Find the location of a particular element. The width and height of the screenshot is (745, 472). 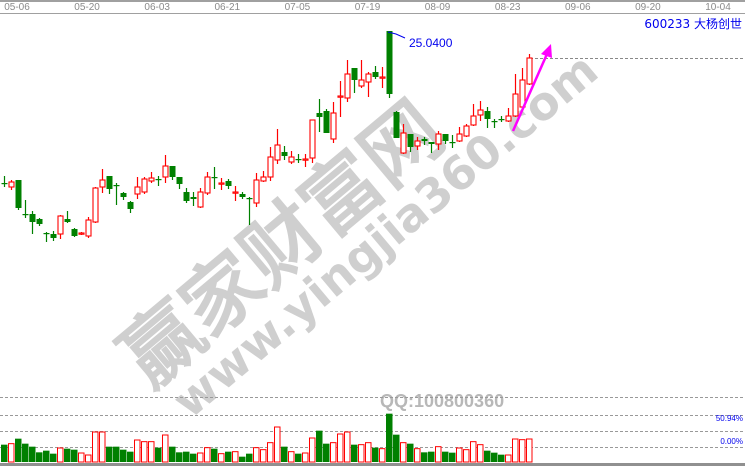

trend-arrow is located at coordinates (530, 92).